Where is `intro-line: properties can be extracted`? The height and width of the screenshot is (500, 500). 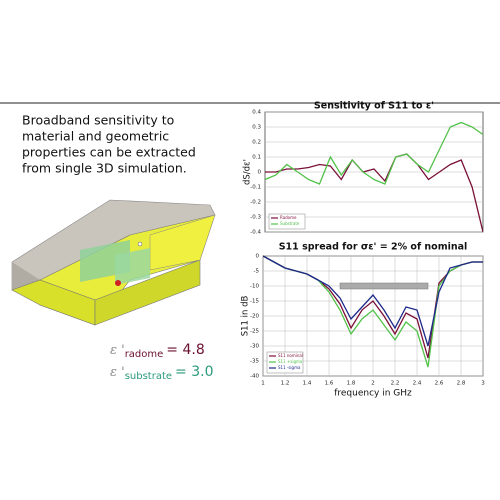 intro-line: properties can be extracted is located at coordinates (109, 152).